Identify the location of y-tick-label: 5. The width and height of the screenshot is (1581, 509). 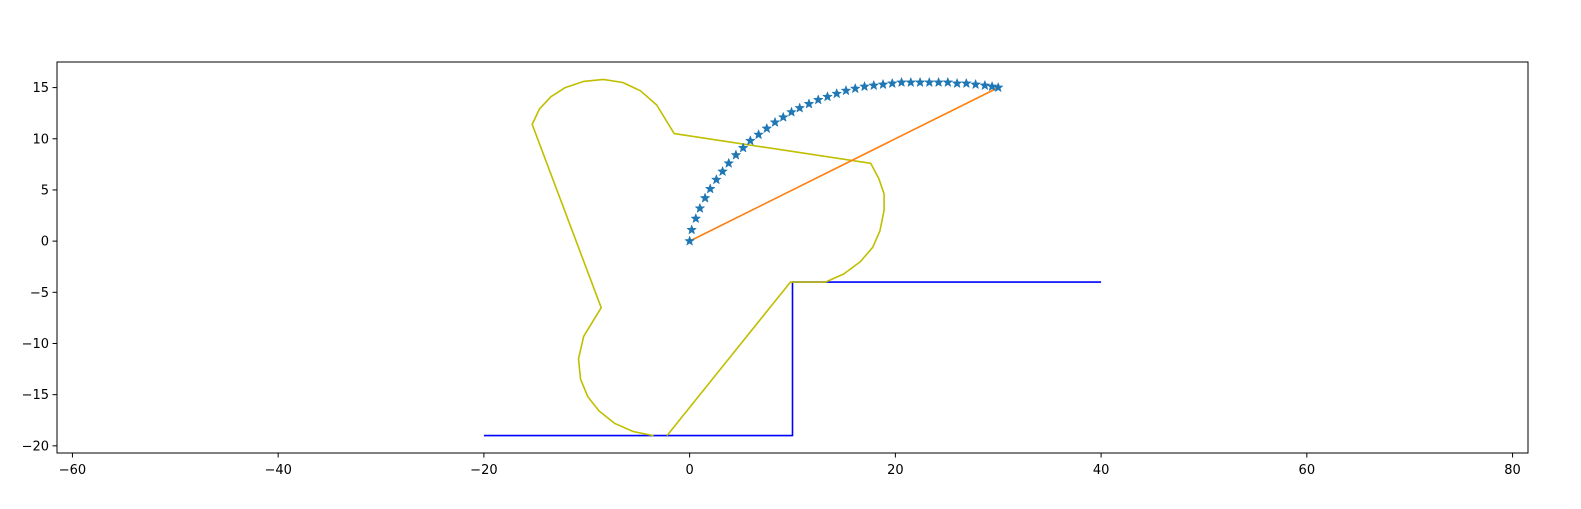
(45, 190).